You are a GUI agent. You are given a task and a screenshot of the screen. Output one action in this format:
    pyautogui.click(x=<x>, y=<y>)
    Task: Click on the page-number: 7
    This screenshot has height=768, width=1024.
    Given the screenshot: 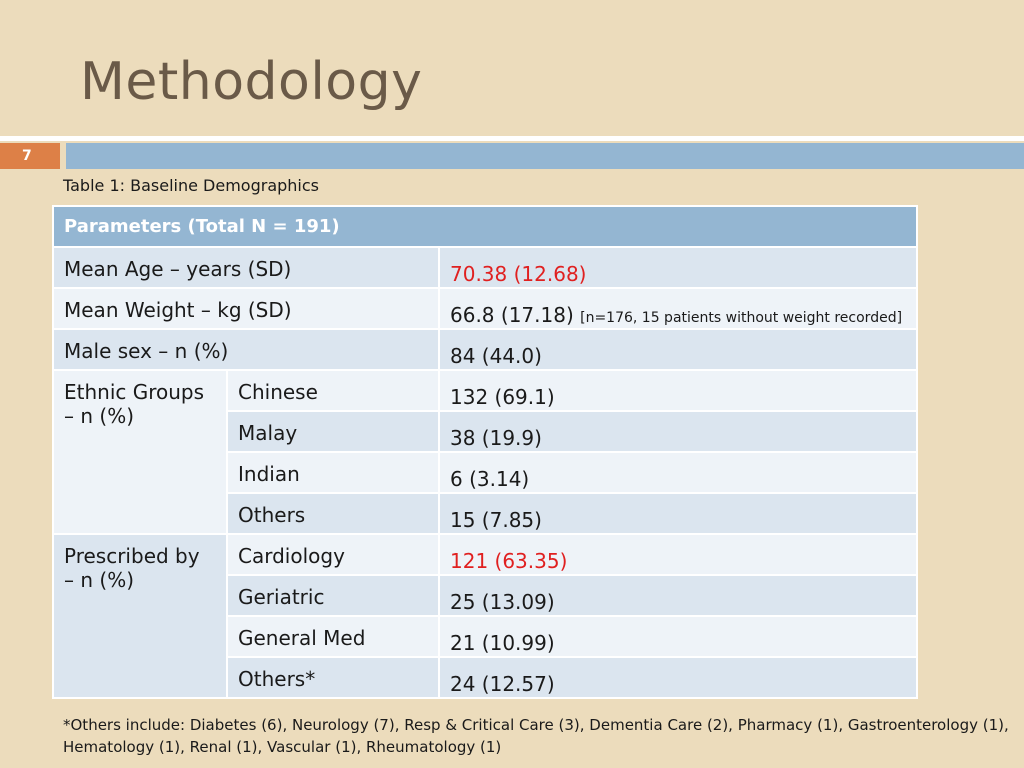 What is the action you would take?
    pyautogui.click(x=30, y=156)
    